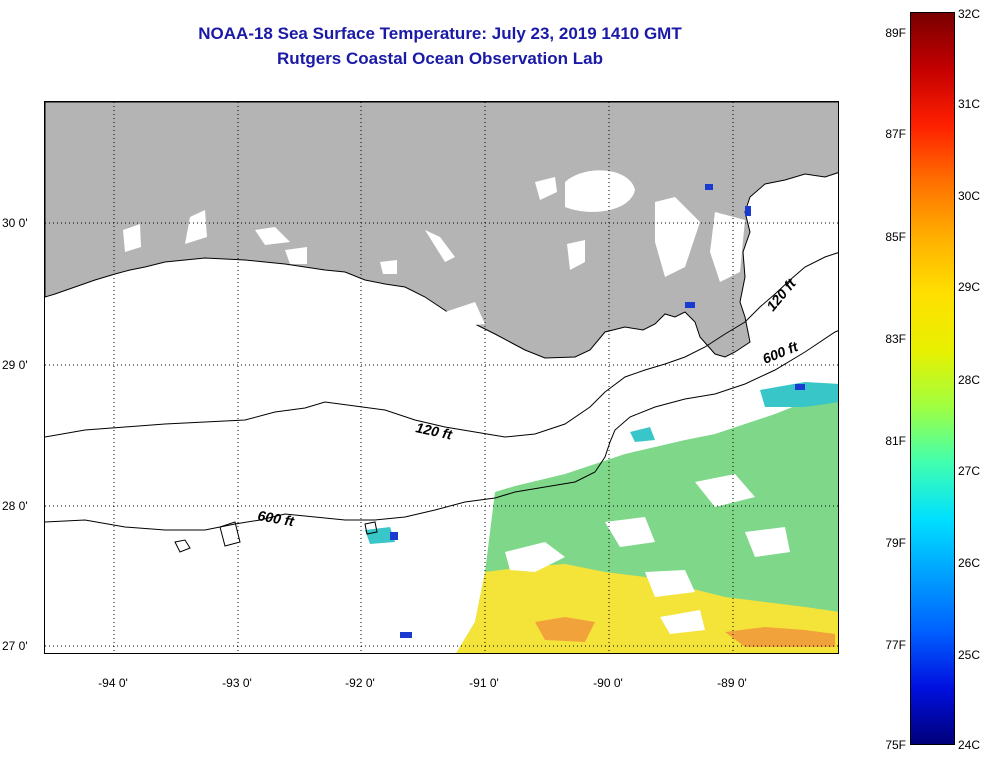 Image resolution: width=992 pixels, height=761 pixels. What do you see at coordinates (895, 33) in the screenshot?
I see `colorbar-f-label: 89F` at bounding box center [895, 33].